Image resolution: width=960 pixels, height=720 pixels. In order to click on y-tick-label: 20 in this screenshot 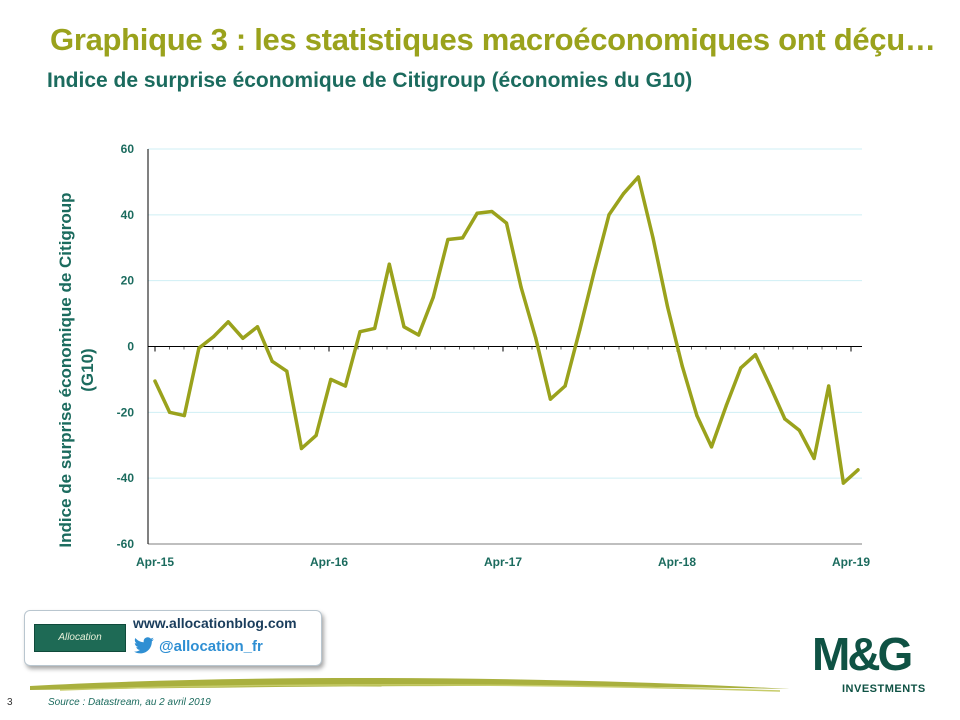, I will do `click(128, 281)`.